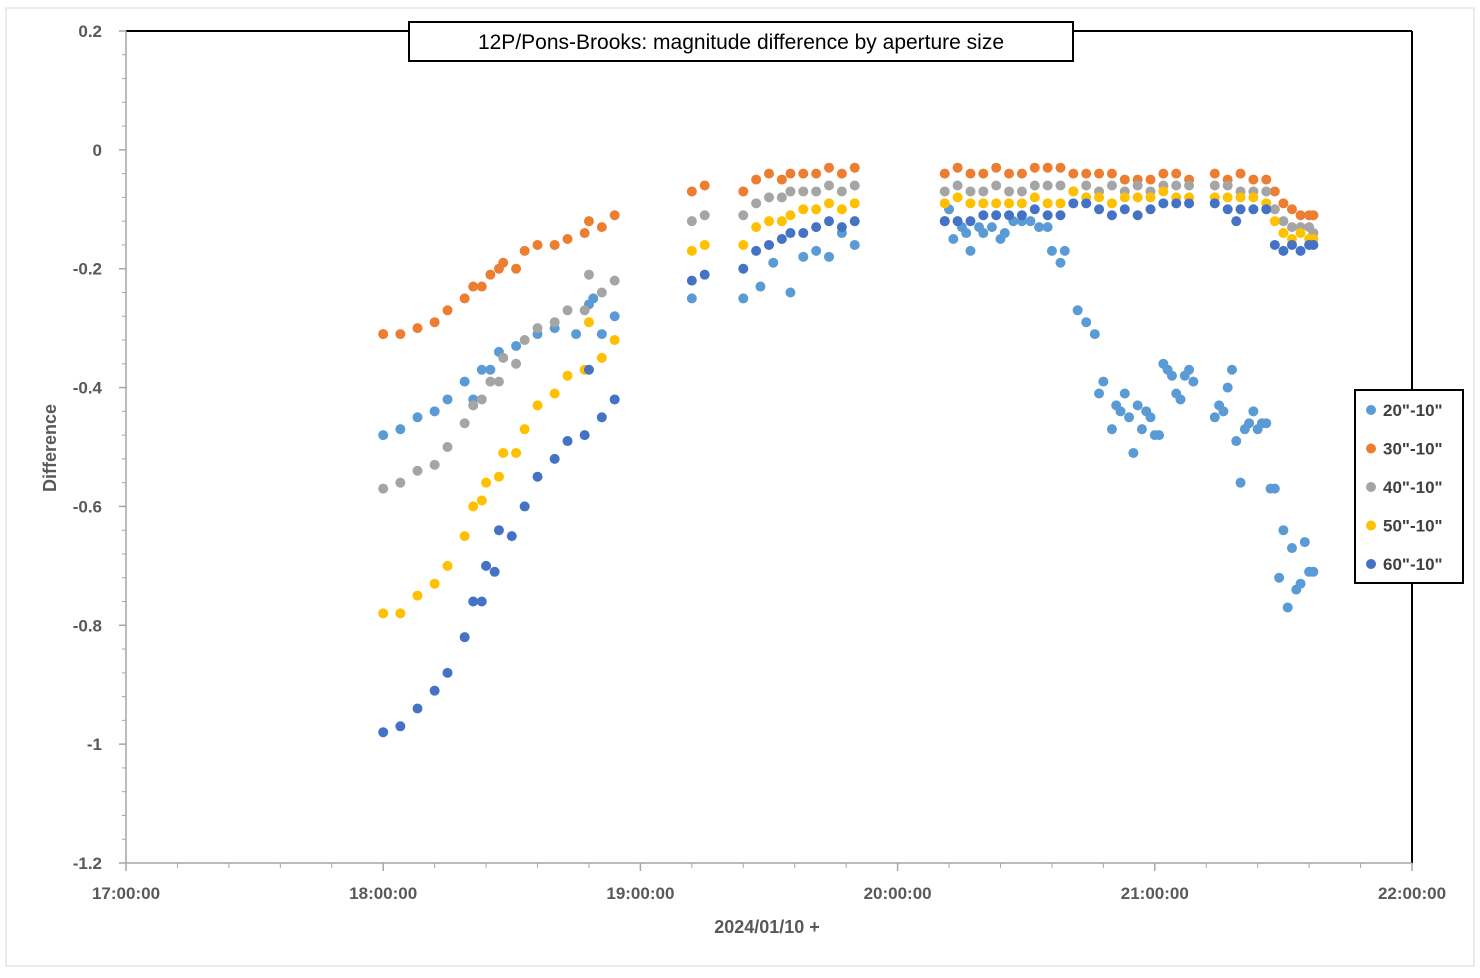 The height and width of the screenshot is (978, 1480). I want to click on legend-label: 50"-10", so click(1413, 526).